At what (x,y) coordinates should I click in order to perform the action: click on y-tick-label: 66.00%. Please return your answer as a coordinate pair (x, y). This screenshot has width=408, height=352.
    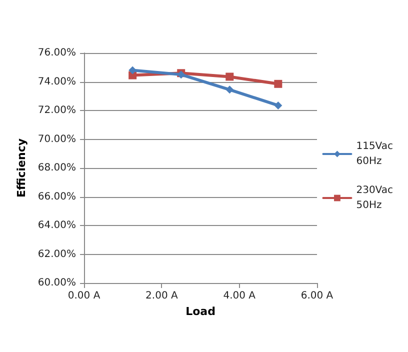
    Looking at the image, I should click on (57, 196).